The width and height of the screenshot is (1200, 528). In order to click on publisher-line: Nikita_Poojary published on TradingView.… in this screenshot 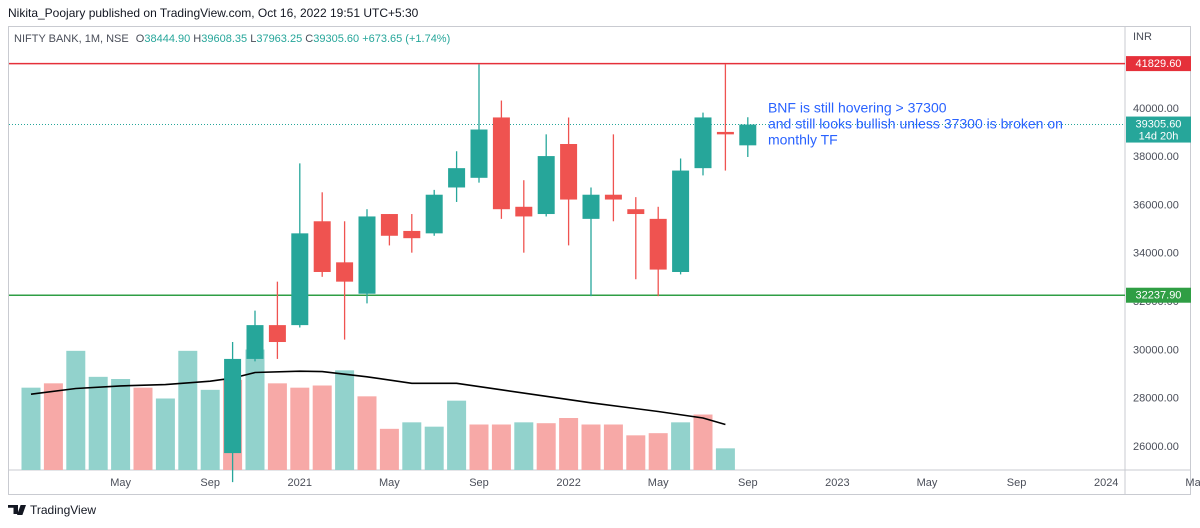, I will do `click(213, 13)`.